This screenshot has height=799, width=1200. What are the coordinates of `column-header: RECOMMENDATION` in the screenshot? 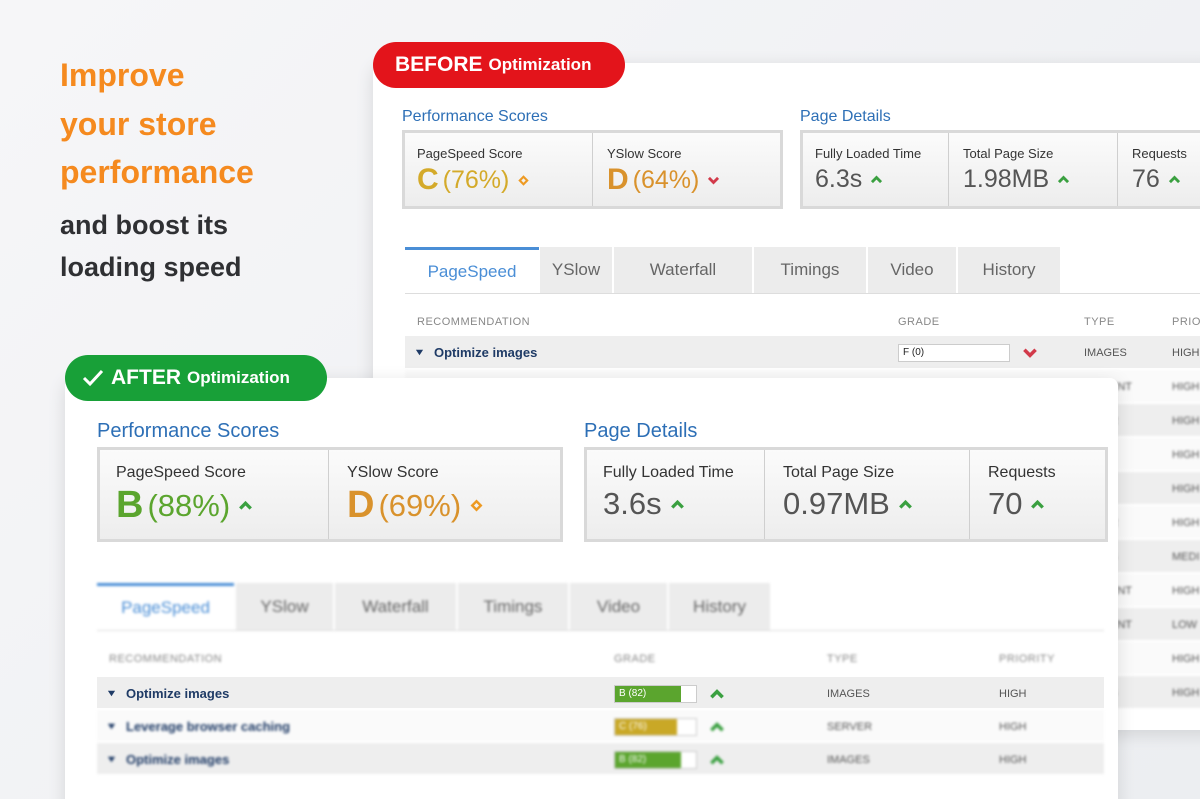 It's located at (165, 659).